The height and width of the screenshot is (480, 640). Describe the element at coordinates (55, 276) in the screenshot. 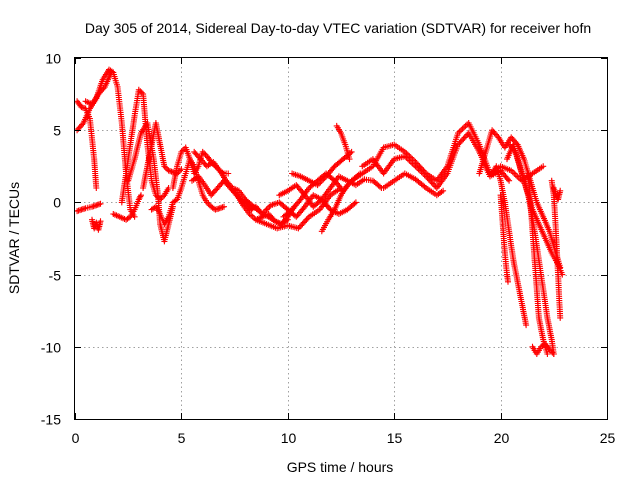

I see `y-tick-label: -5` at that location.